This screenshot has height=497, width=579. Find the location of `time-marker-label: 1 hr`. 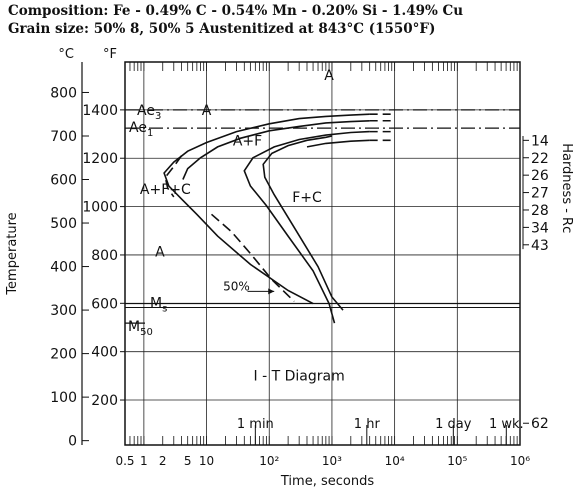

time-marker-label: 1 hr is located at coordinates (367, 424).